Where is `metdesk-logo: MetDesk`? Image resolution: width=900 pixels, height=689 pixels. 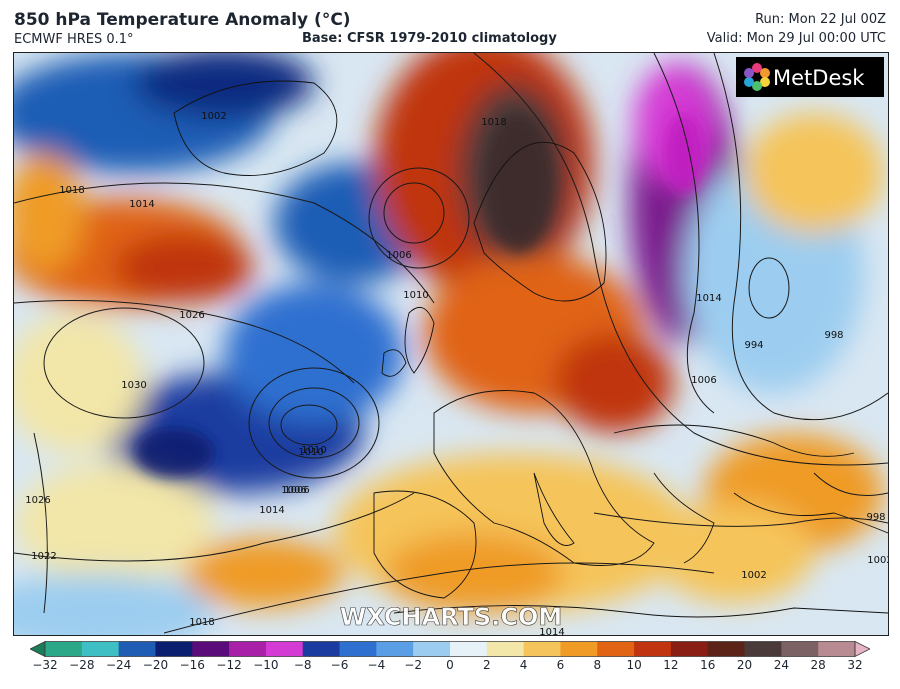 metdesk-logo: MetDesk is located at coordinates (810, 77).